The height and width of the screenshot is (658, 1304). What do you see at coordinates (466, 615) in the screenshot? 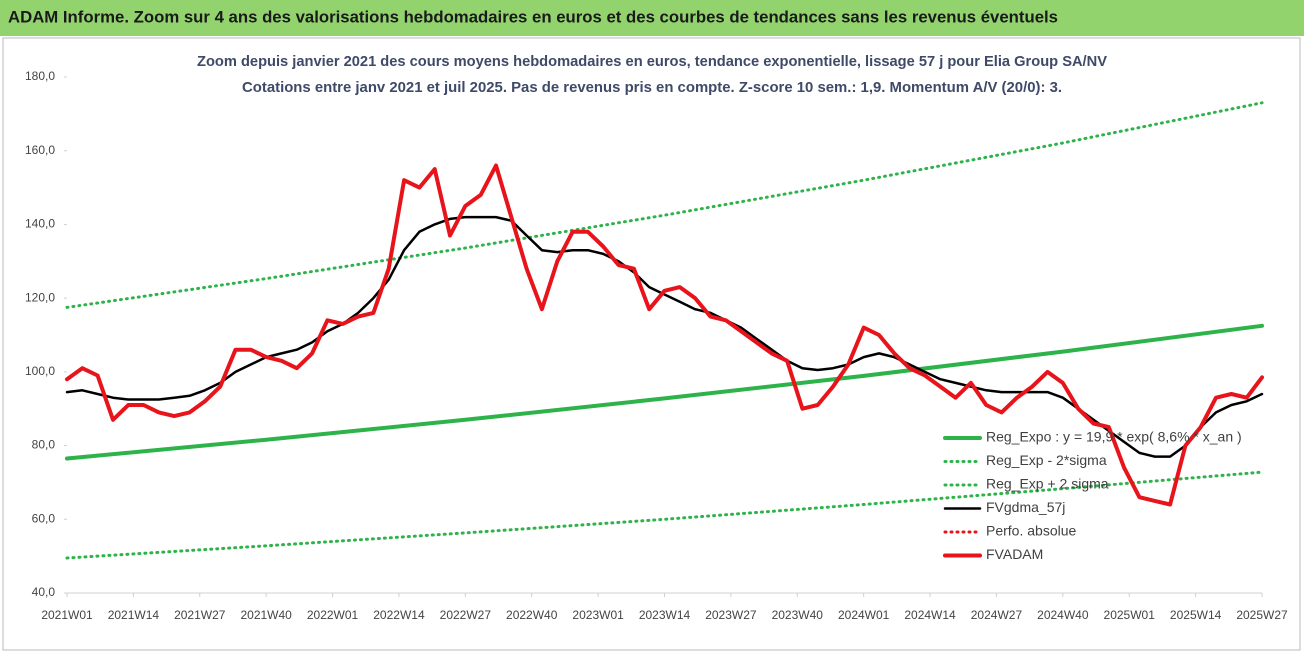
I see `x-tick-label: 2022W27` at bounding box center [466, 615].